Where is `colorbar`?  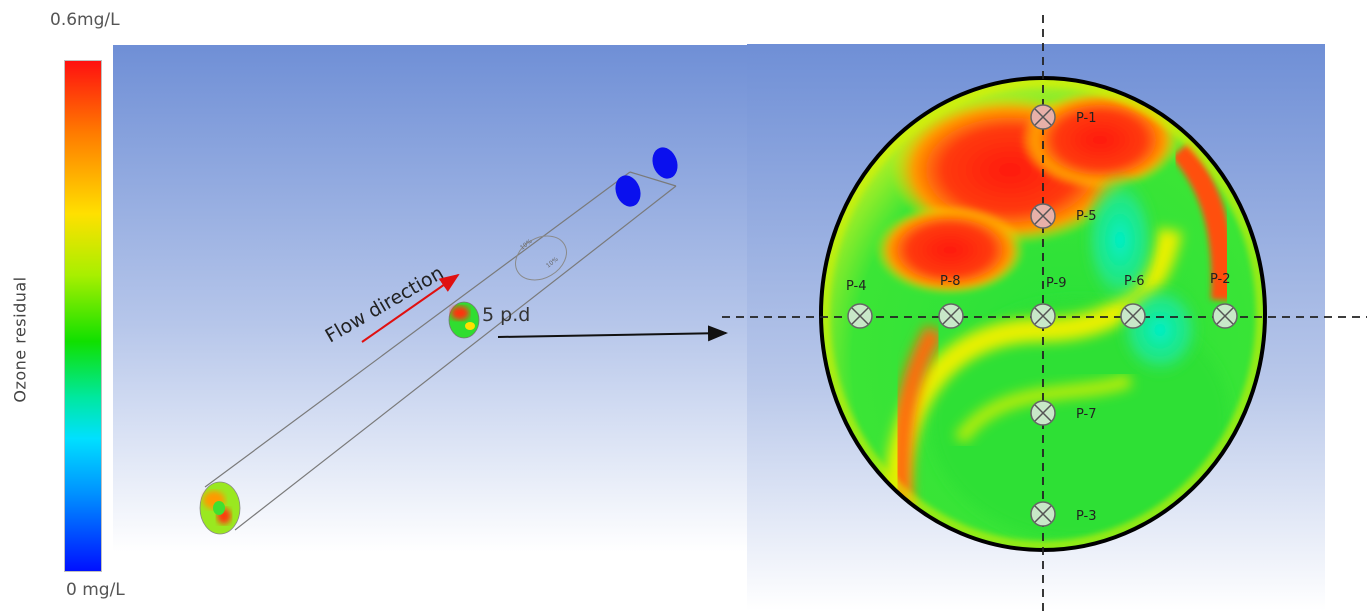 colorbar is located at coordinates (83, 316).